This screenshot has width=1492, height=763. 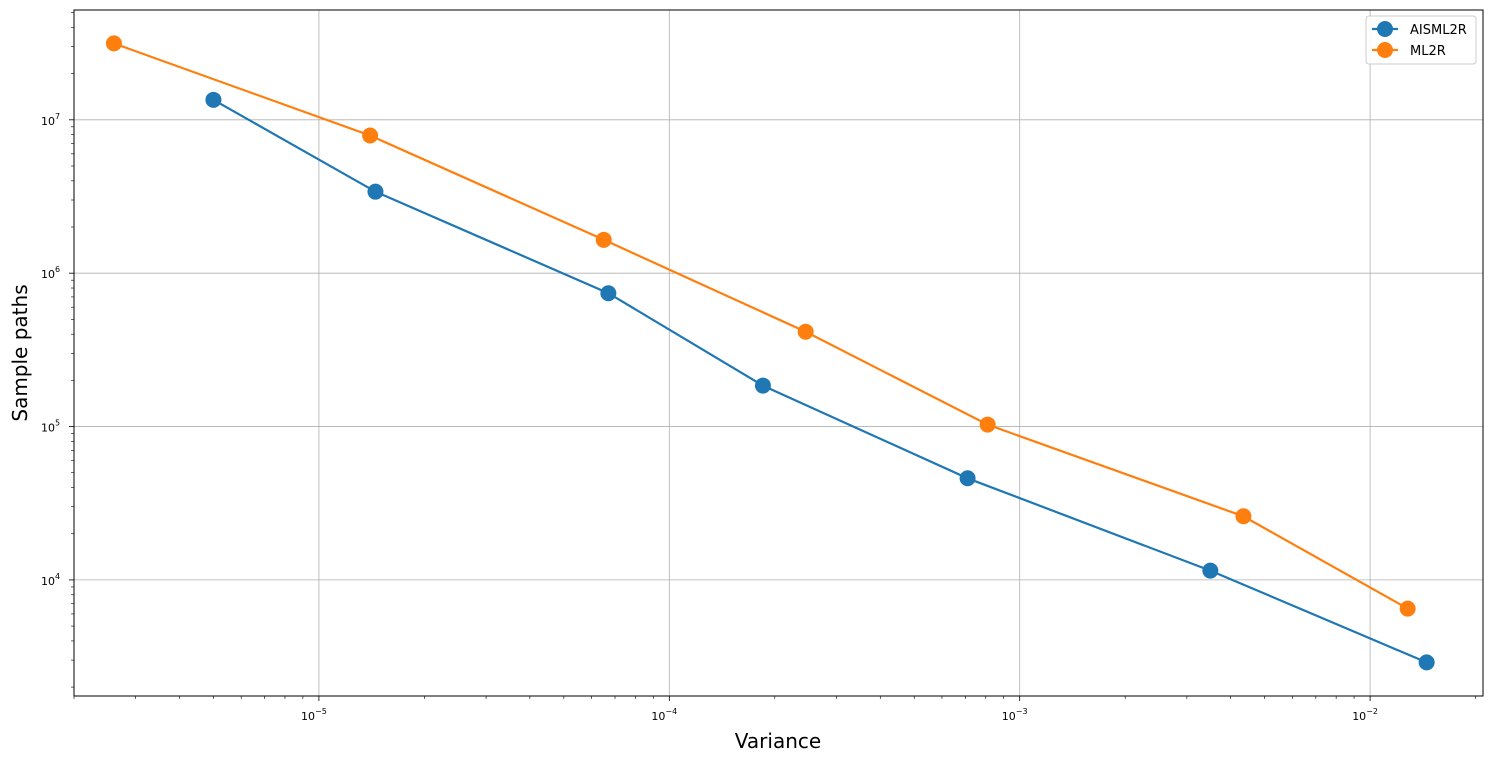 I want to click on legend-item-aisml2r: AISML2R, so click(x=1419, y=29).